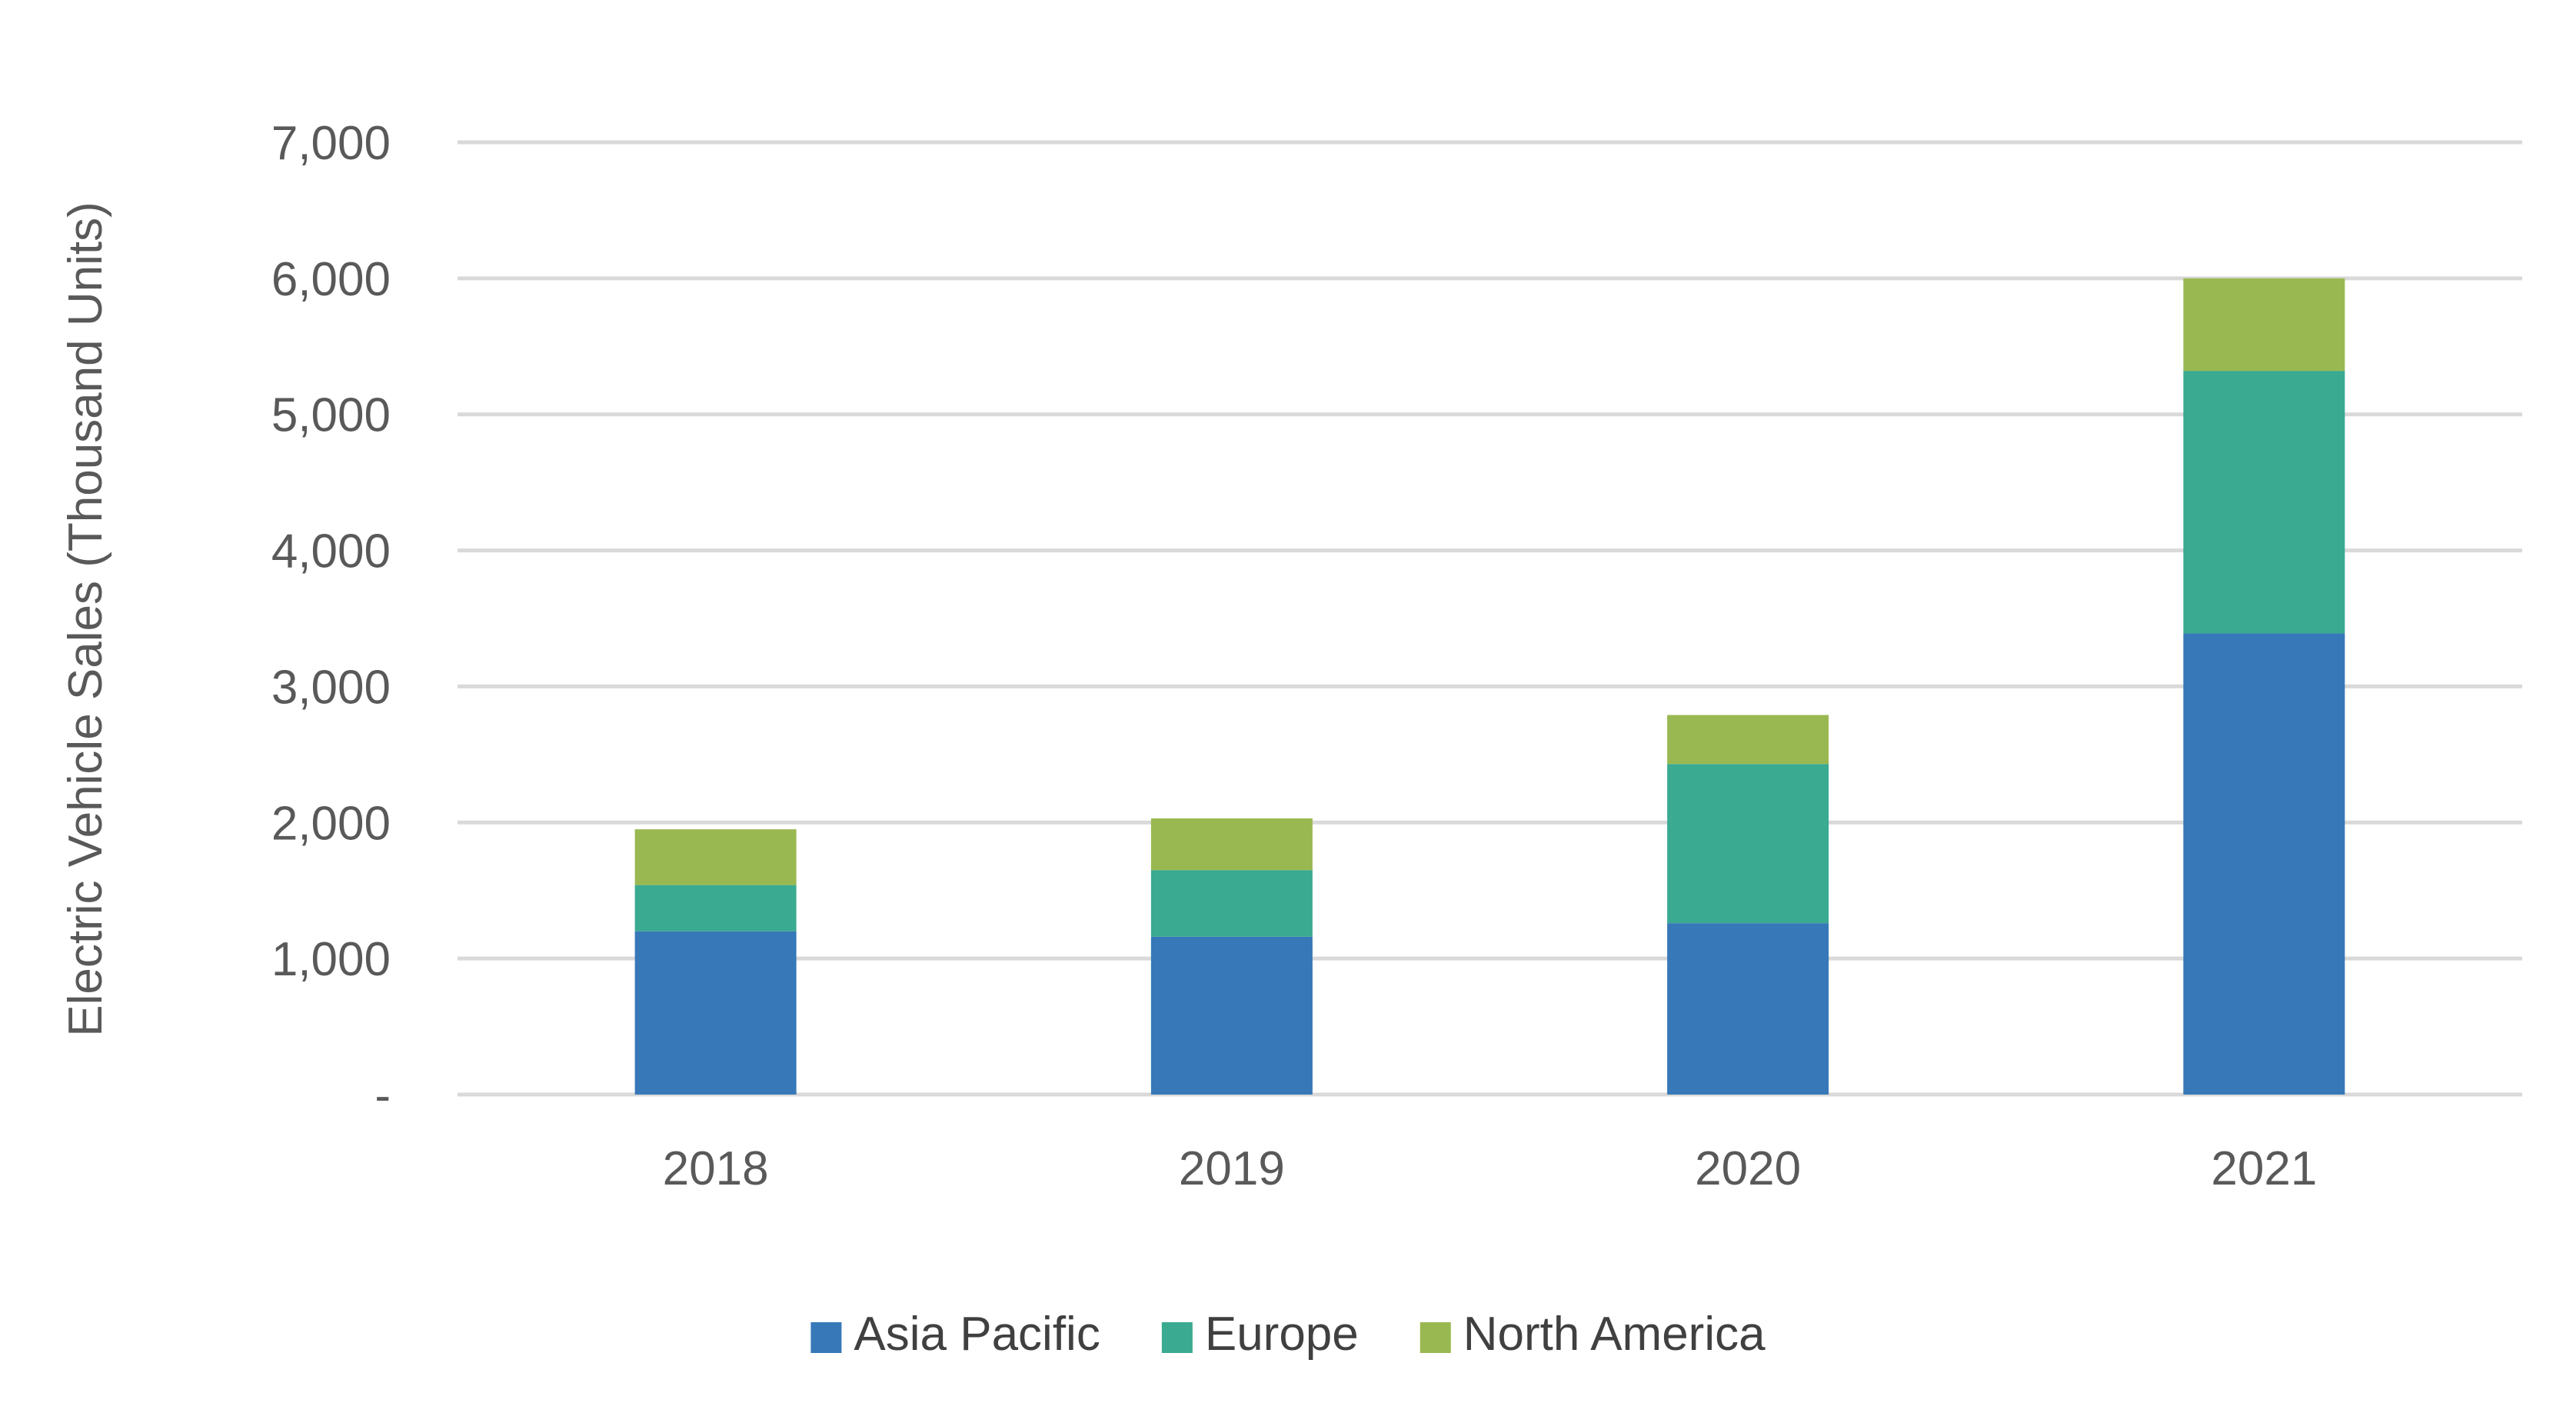 This screenshot has height=1423, width=2576. Describe the element at coordinates (331, 551) in the screenshot. I see `y-tick-label: 4,000` at that location.